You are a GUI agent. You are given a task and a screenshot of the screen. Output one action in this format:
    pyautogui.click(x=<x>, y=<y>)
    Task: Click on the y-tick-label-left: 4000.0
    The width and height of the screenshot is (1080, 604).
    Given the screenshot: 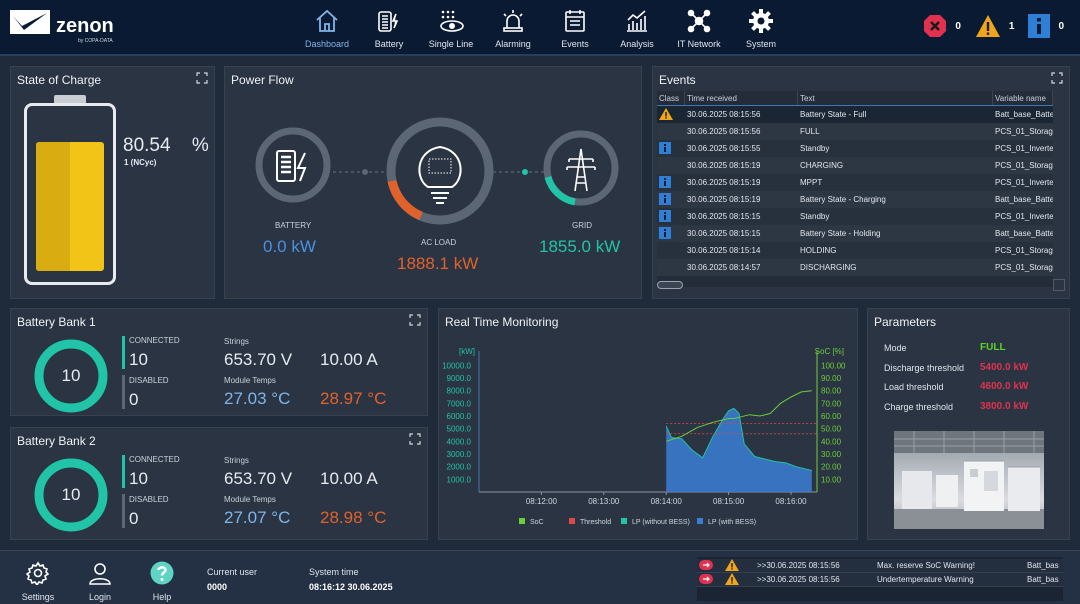 What is the action you would take?
    pyautogui.click(x=459, y=441)
    